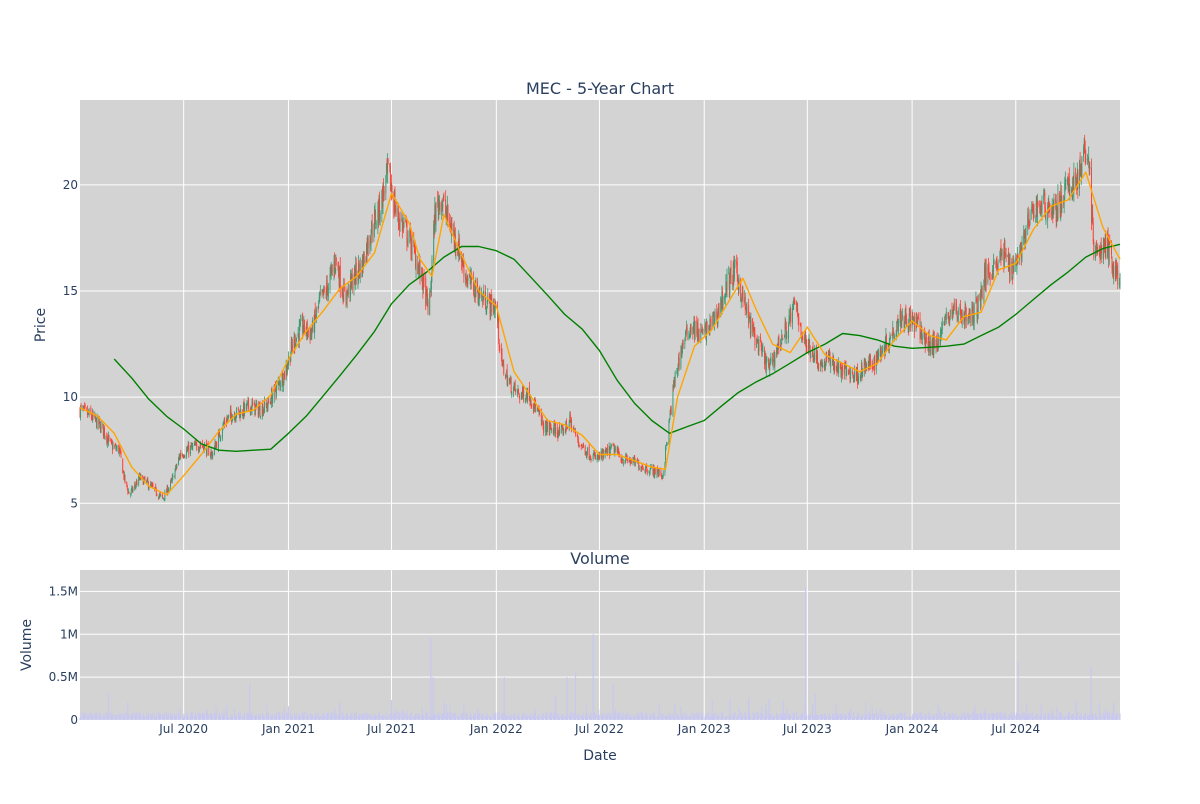 Image resolution: width=1200 pixels, height=804 pixels. I want to click on x-tick-label: Jan 2023, so click(704, 729).